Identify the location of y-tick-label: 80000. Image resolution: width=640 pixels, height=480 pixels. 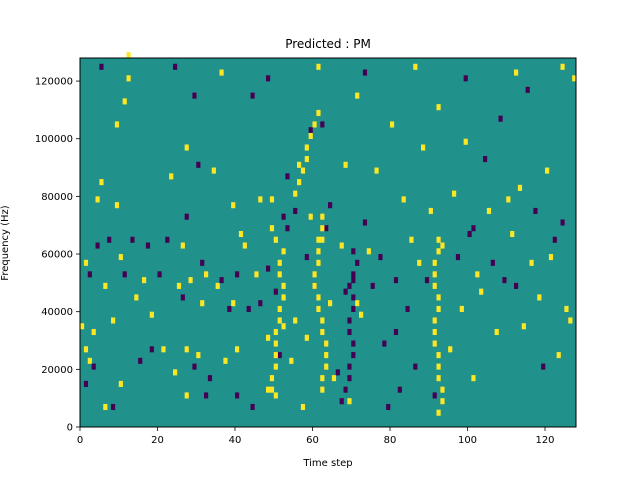
(57, 197).